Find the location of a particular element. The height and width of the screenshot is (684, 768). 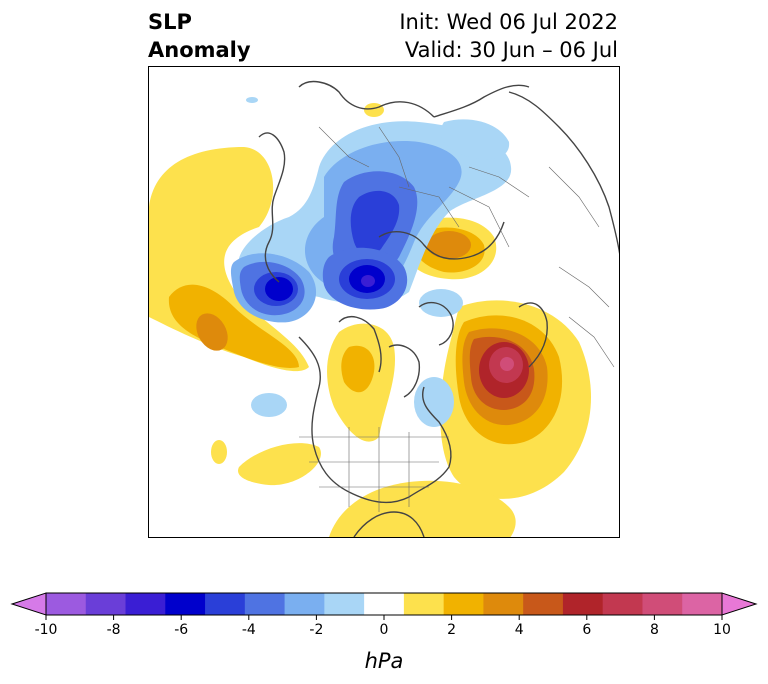

colorbar-tick-label: 8 is located at coordinates (654, 630).